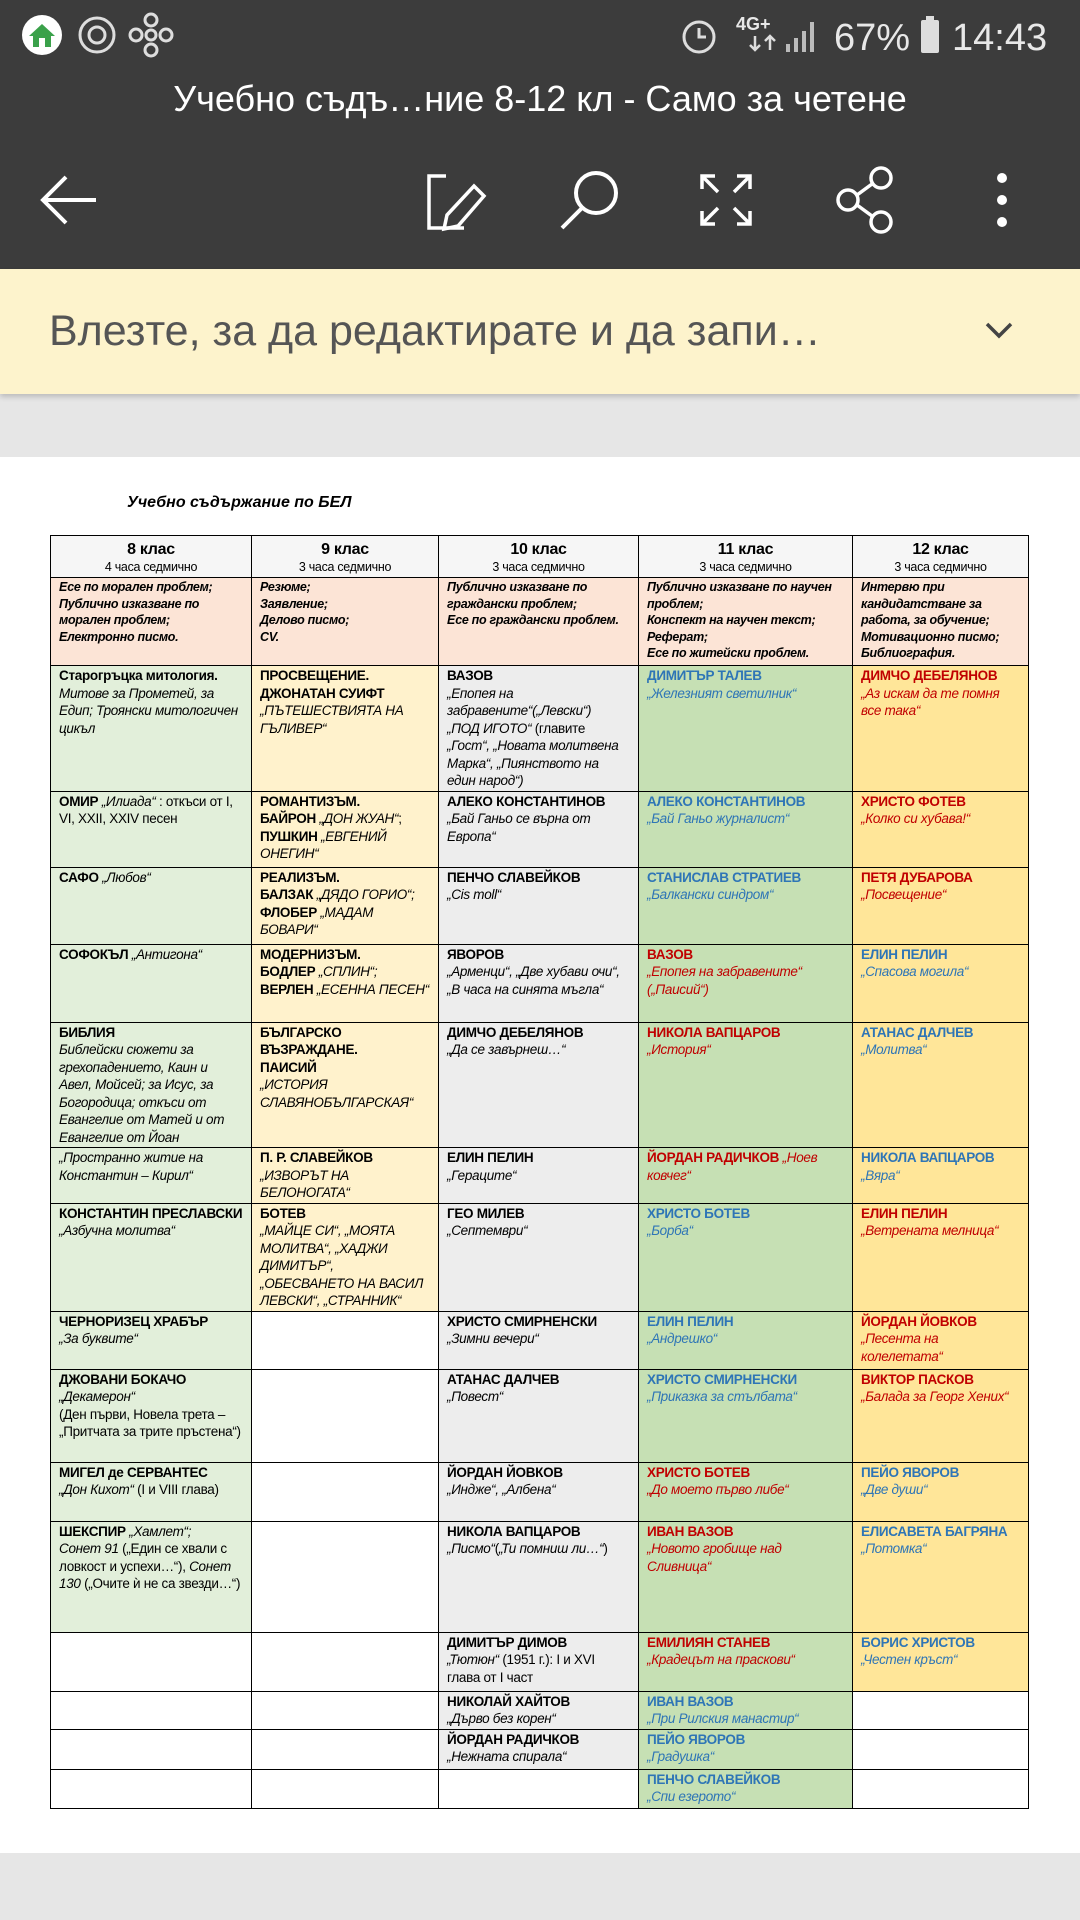  Describe the element at coordinates (589, 200) in the screenshot. I see `search-button` at that location.